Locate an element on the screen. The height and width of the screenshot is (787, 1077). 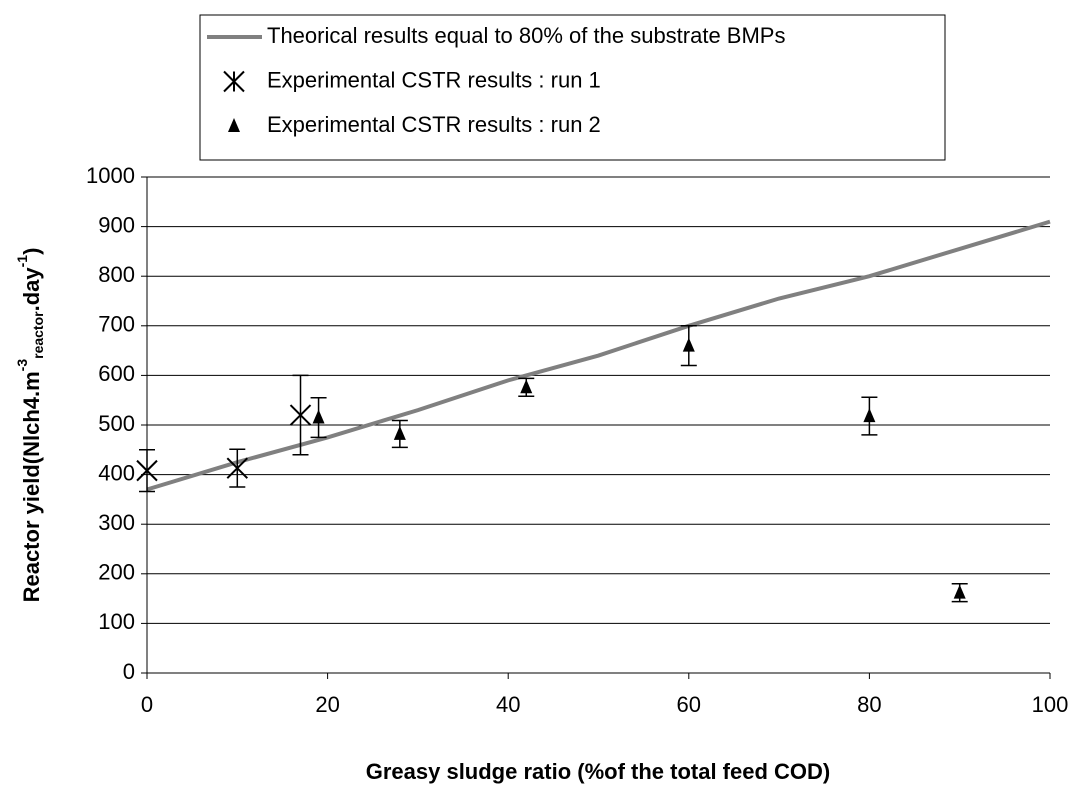
y-axis-label: Reactor yield(Nlch4.m-3reactor.day-1) is located at coordinates (30, 425).